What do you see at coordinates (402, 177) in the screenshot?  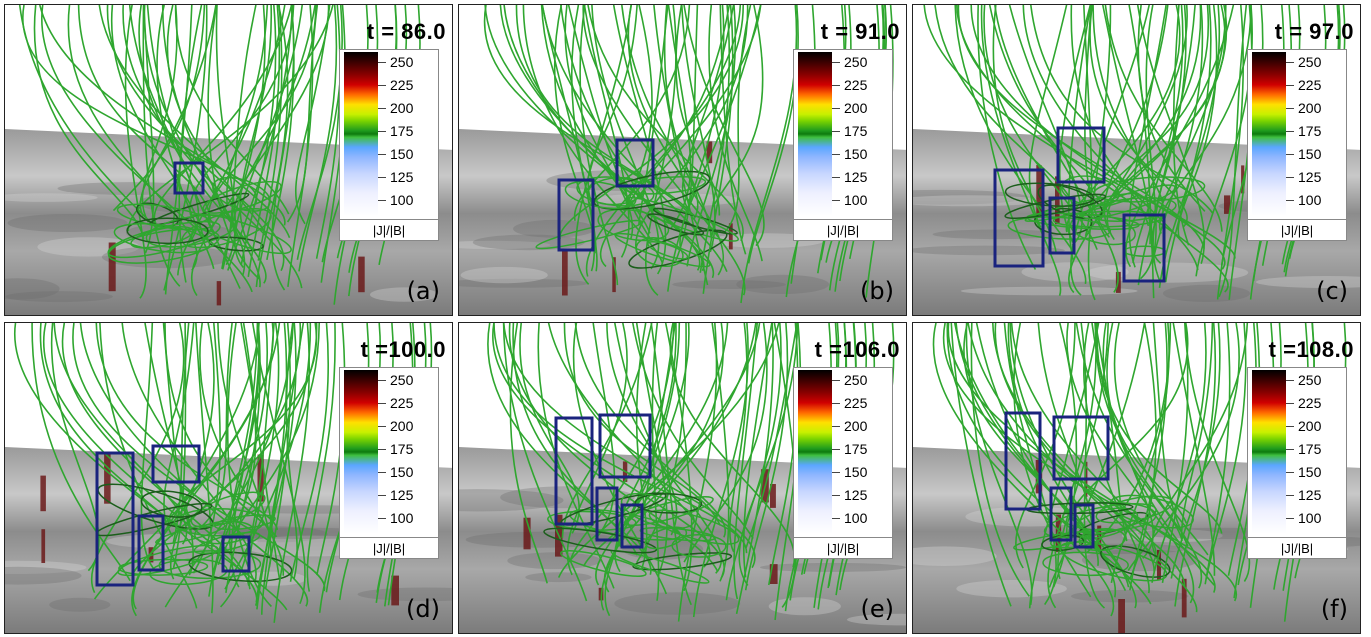 I see `colorbar-tick-label: 125` at bounding box center [402, 177].